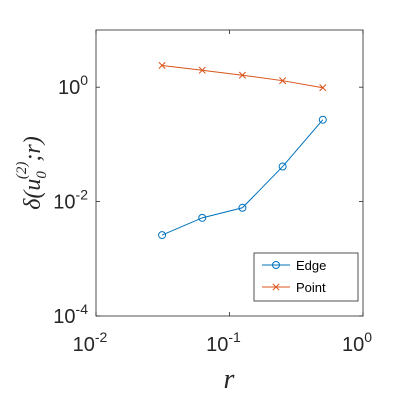 The width and height of the screenshot is (400, 400). I want to click on x-axis-label: r, so click(229, 379).